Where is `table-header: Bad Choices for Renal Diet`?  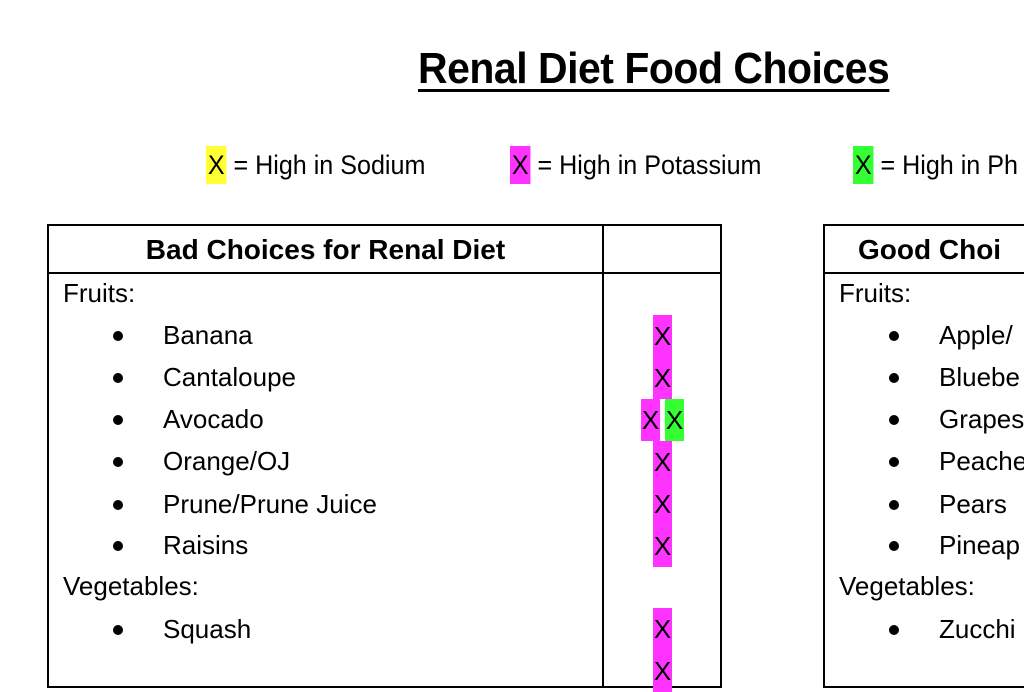
table-header: Bad Choices for Renal Diet is located at coordinates (325, 249).